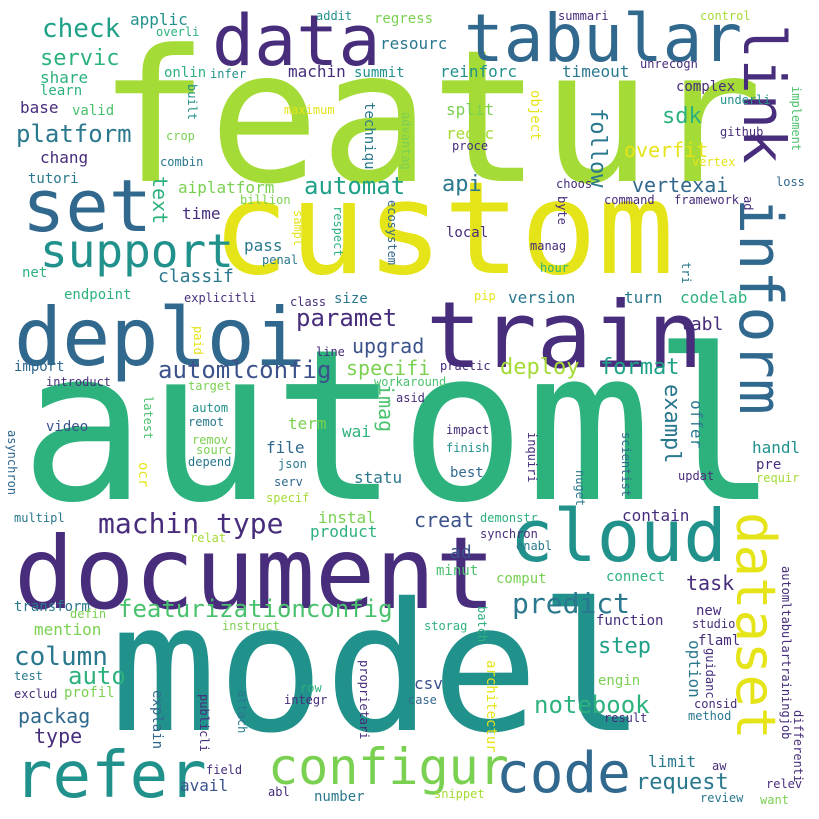  What do you see at coordinates (54, 716) in the screenshot?
I see `word-packag: packag` at bounding box center [54, 716].